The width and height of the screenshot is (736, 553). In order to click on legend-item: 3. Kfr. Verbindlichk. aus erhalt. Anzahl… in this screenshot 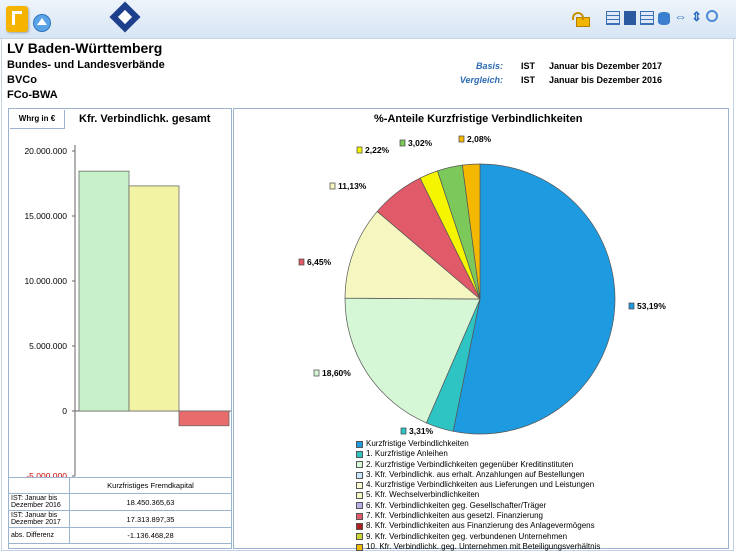, I will do `click(478, 475)`.